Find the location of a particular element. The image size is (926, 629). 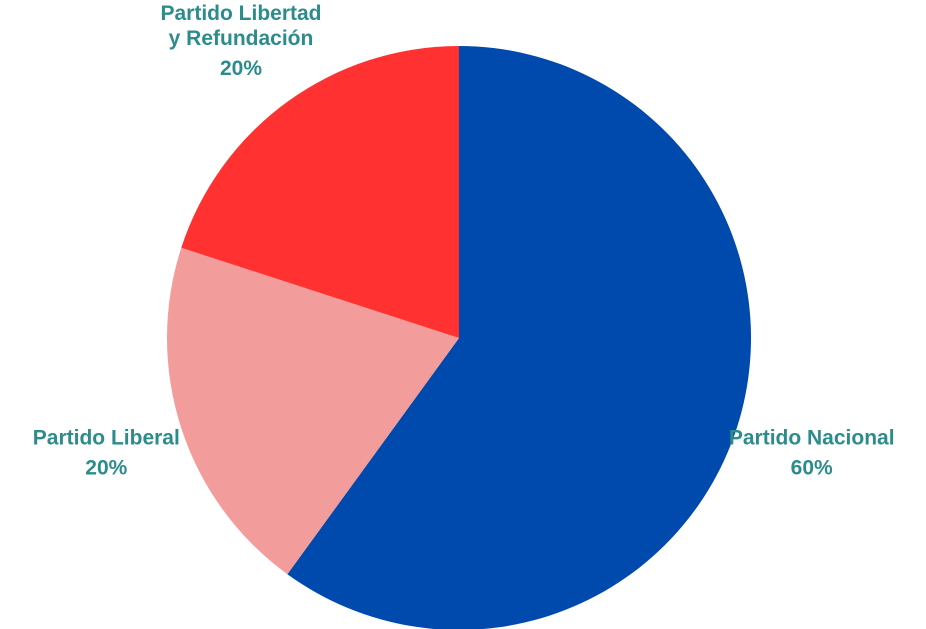

slice-label-partido-nacional: Partido Nacional 60% is located at coordinates (812, 453).